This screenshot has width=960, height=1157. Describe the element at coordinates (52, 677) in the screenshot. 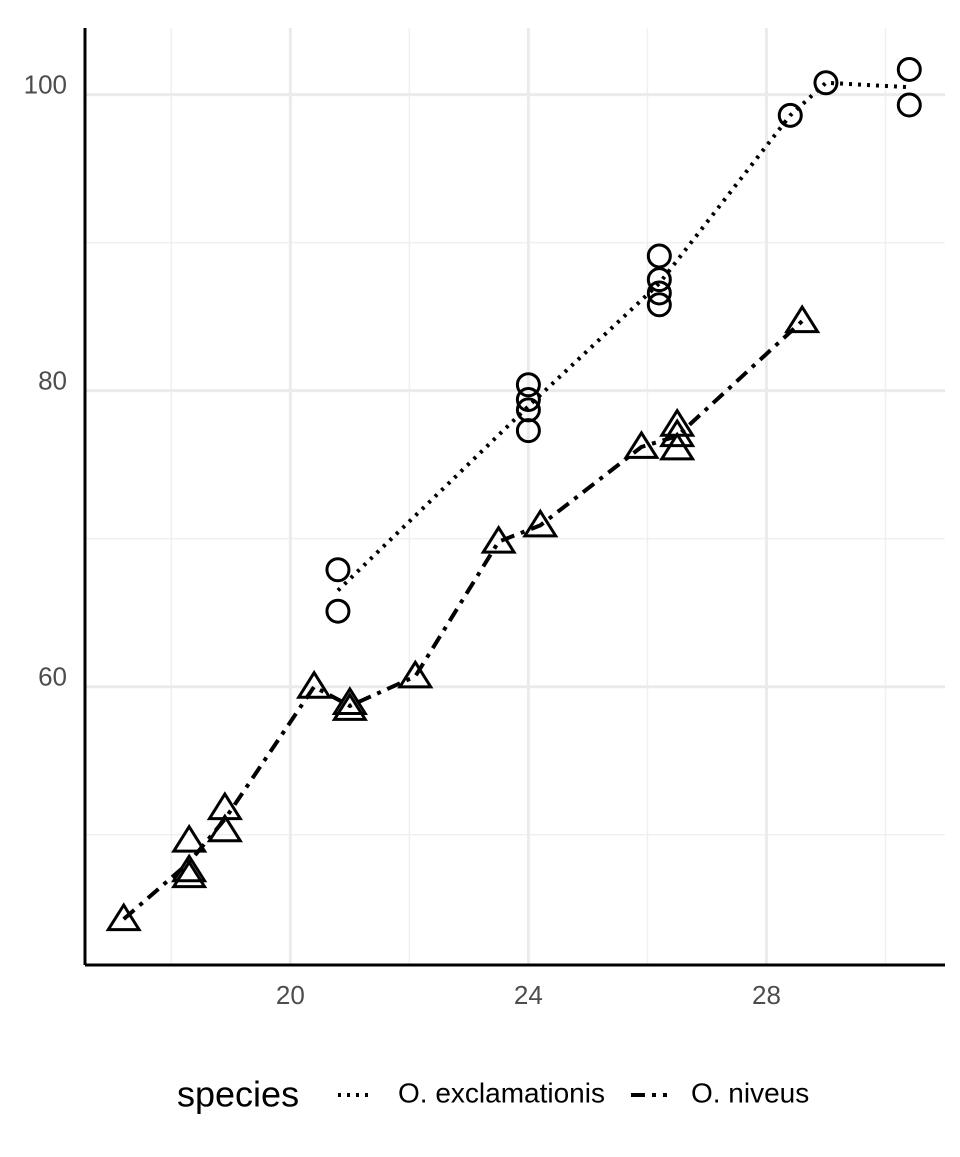

I see `y-tick-label: 60` at that location.